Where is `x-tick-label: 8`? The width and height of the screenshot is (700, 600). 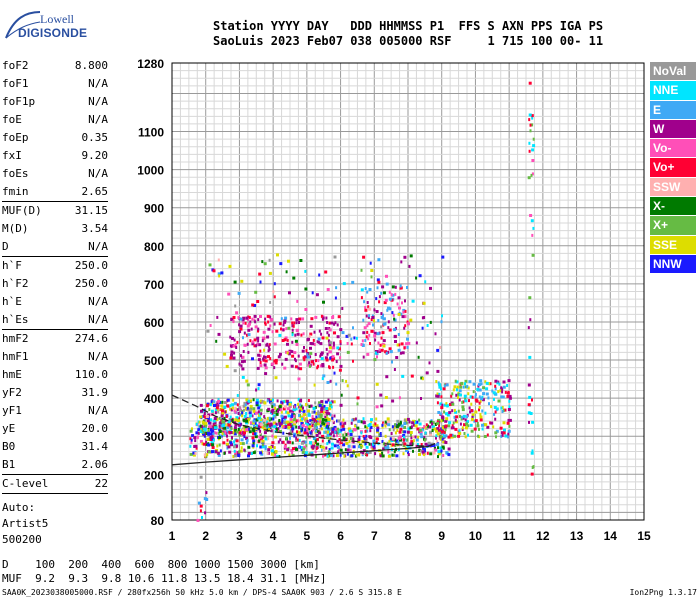
x-tick-label: 8 is located at coordinates (408, 536).